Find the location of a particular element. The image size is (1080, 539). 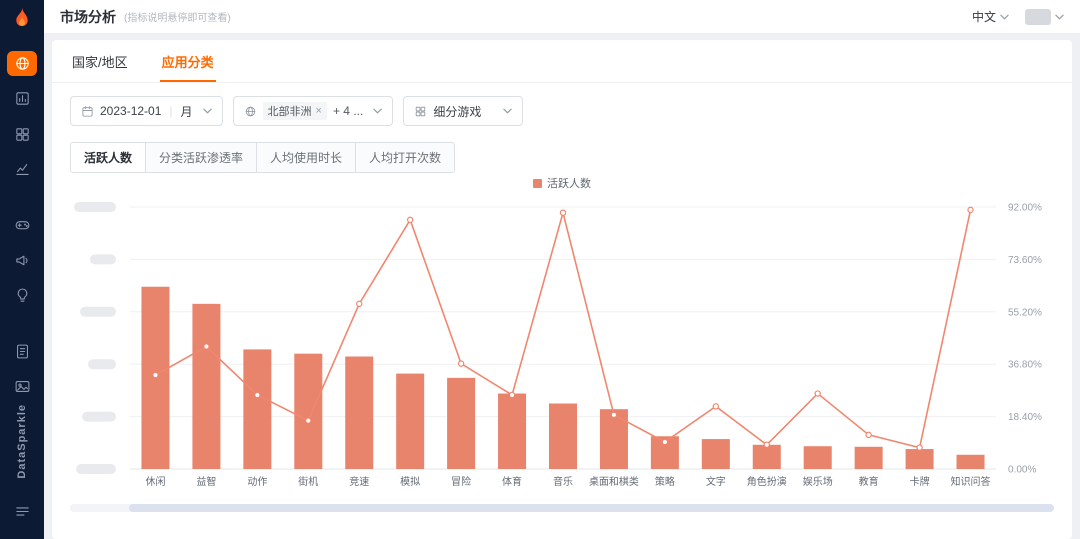

bar-竞速 is located at coordinates (359, 412).